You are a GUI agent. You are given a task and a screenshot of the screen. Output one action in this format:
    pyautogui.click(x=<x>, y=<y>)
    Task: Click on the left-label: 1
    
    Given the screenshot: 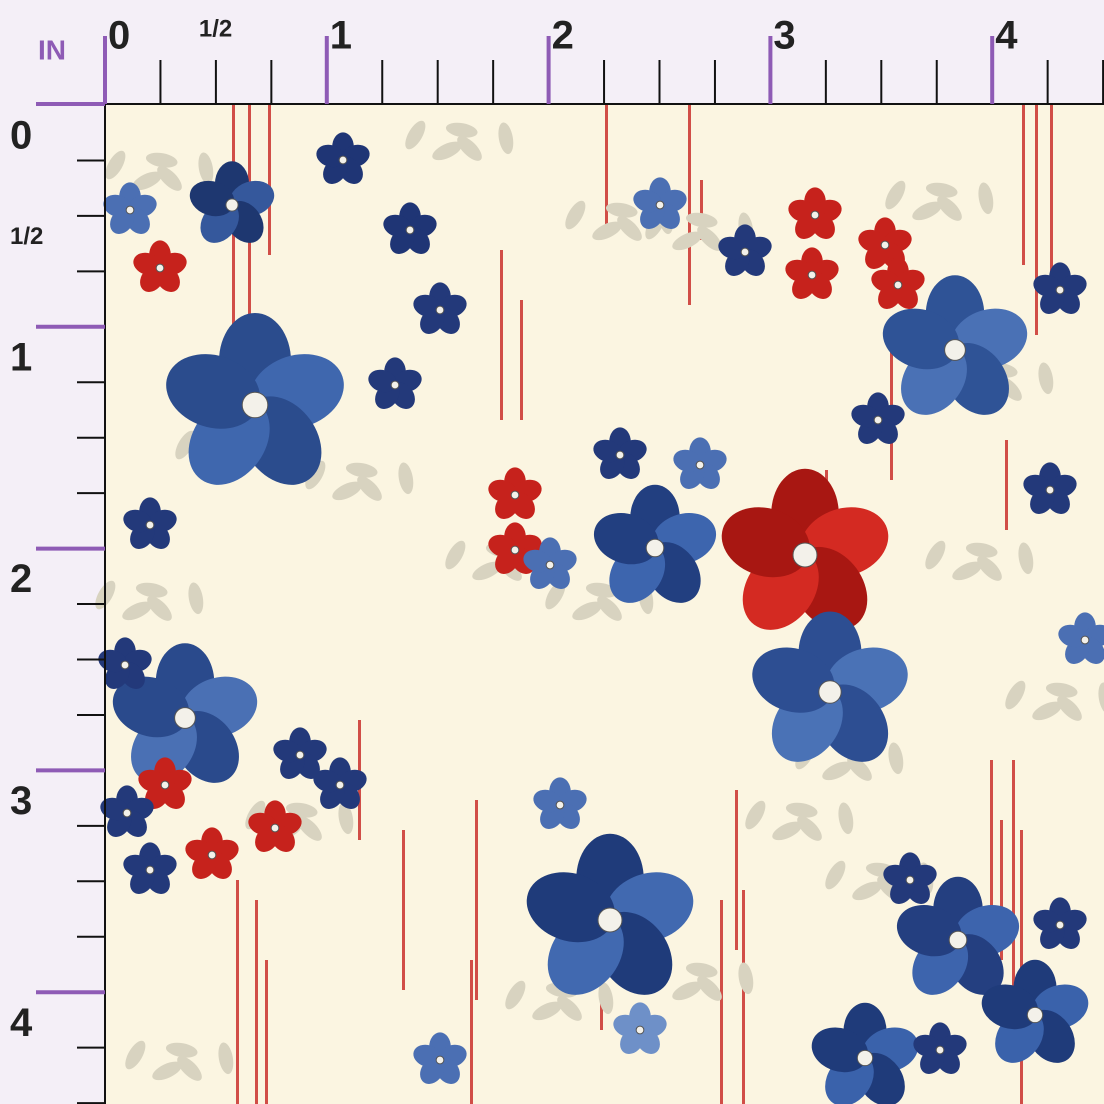 What is the action you would take?
    pyautogui.click(x=21, y=357)
    